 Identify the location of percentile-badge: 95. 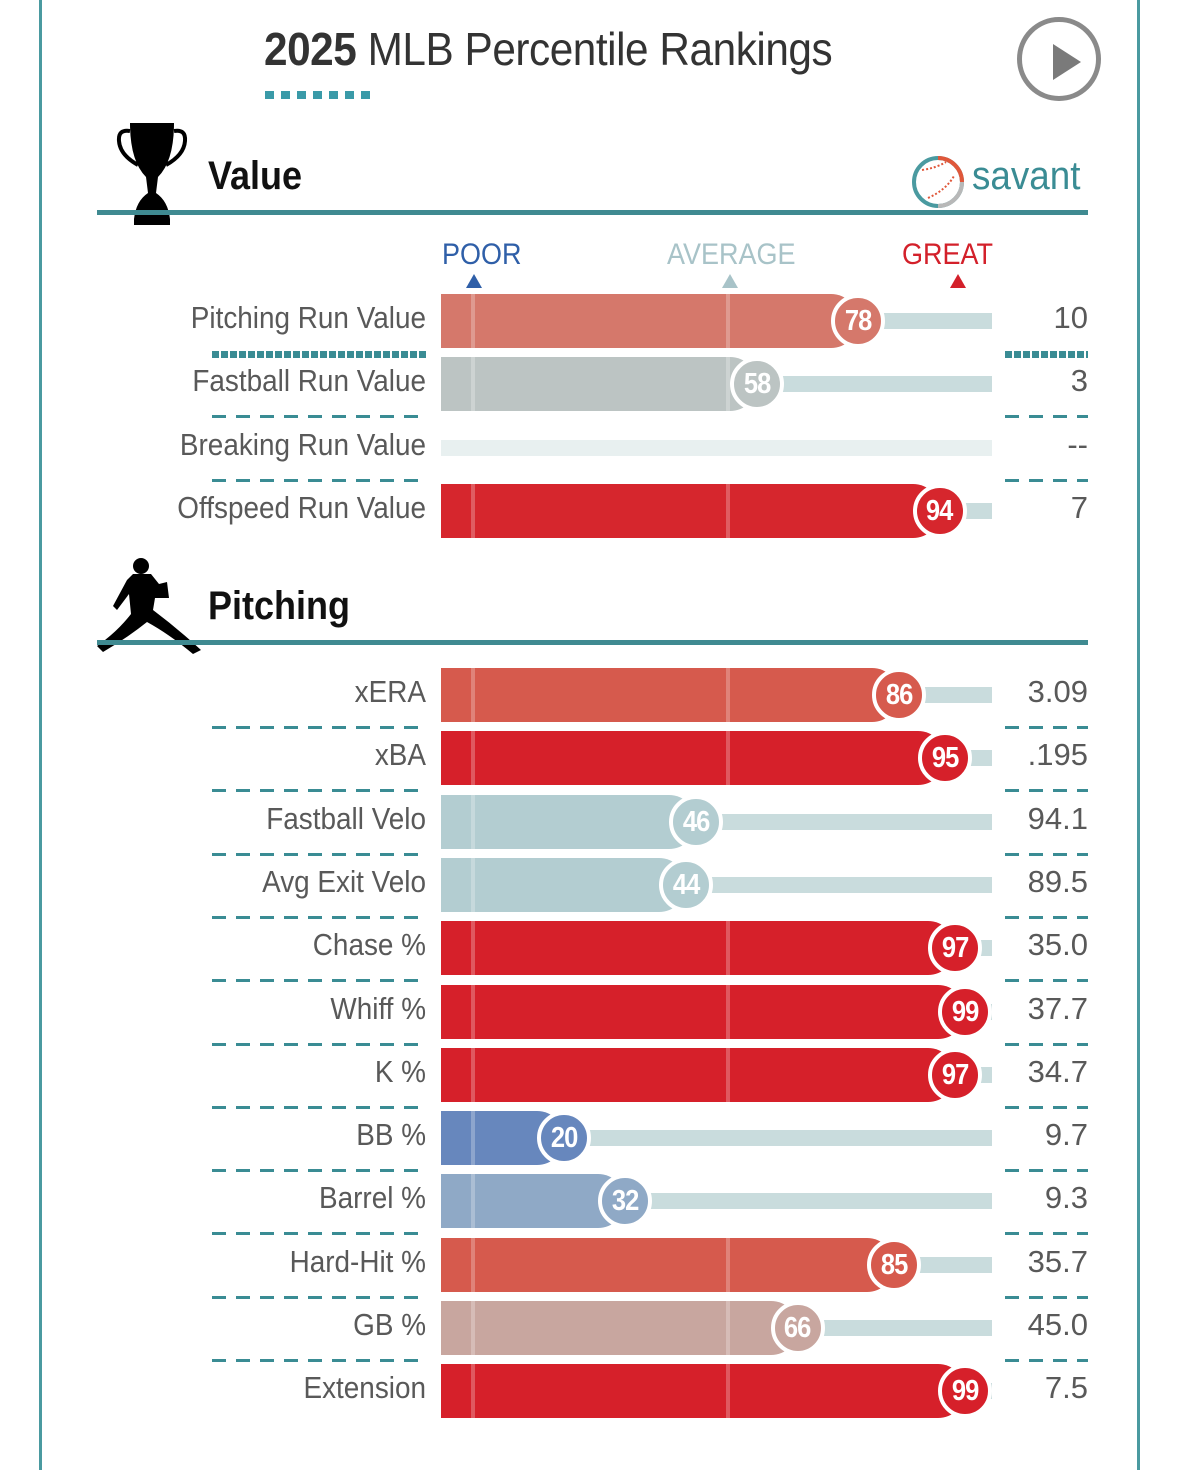
(944, 758).